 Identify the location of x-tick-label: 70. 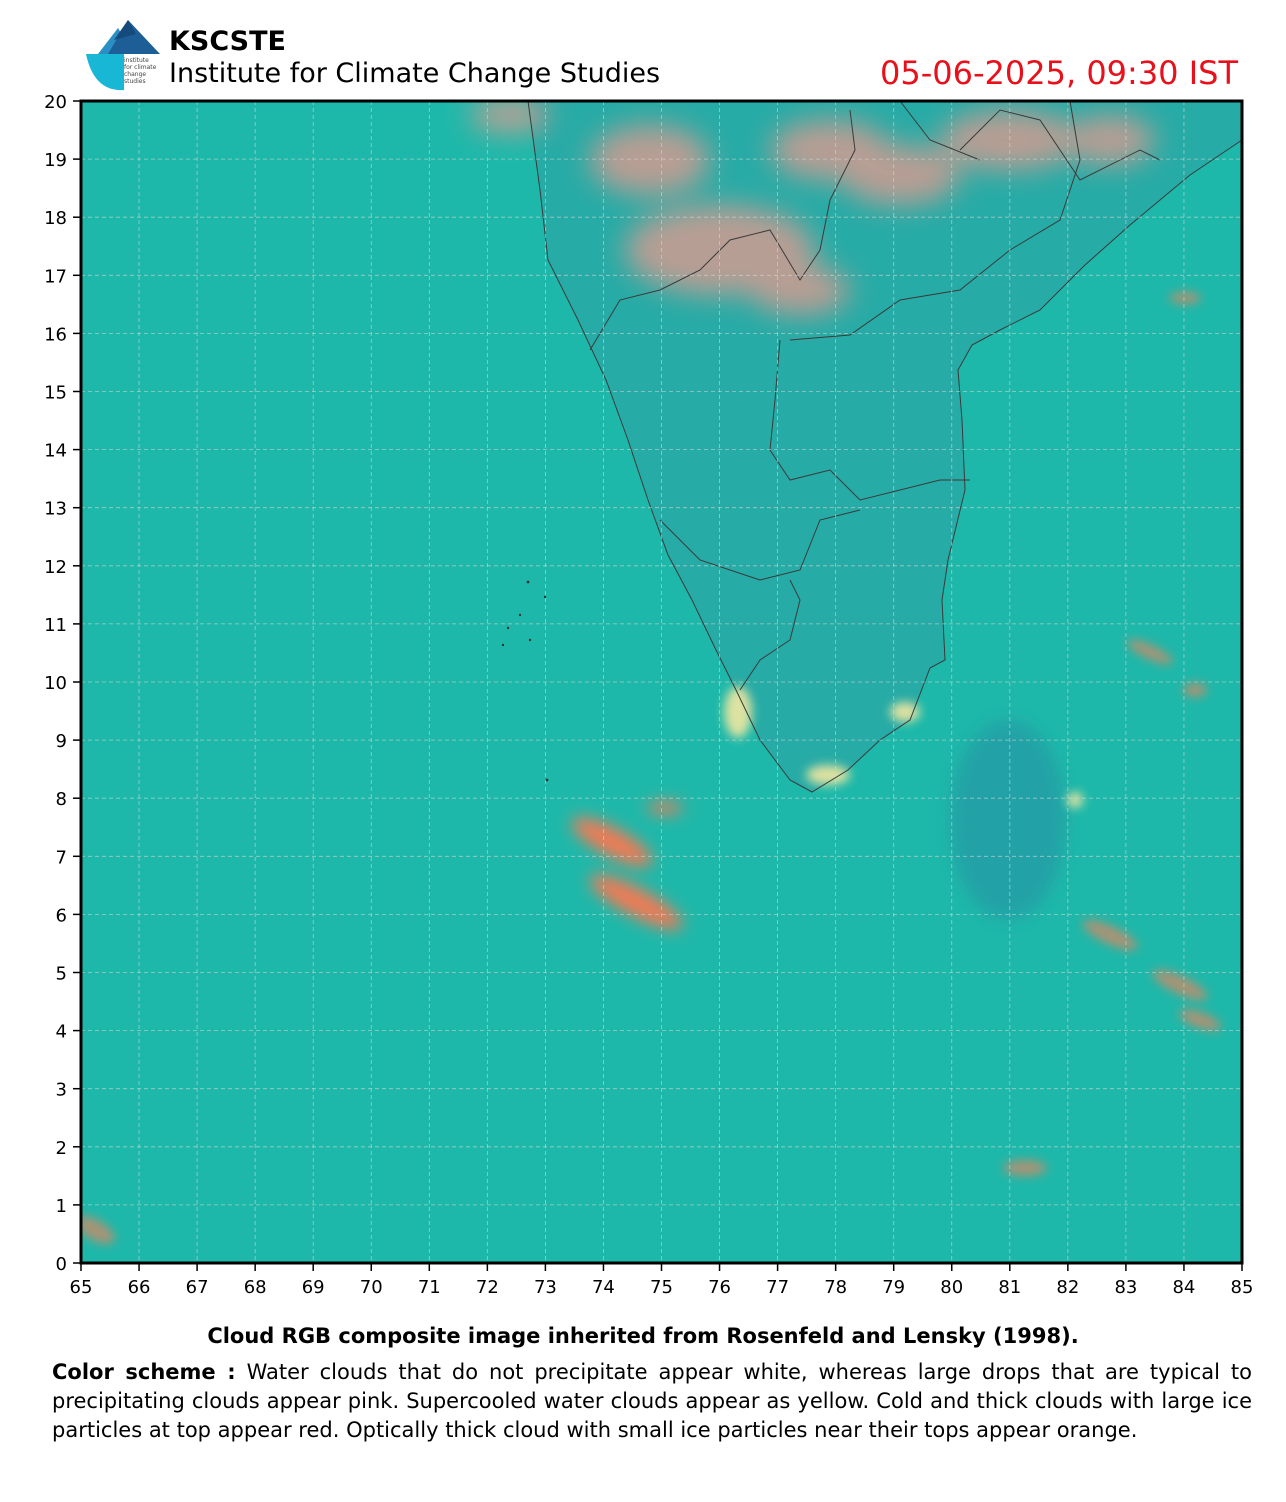
(371, 1287).